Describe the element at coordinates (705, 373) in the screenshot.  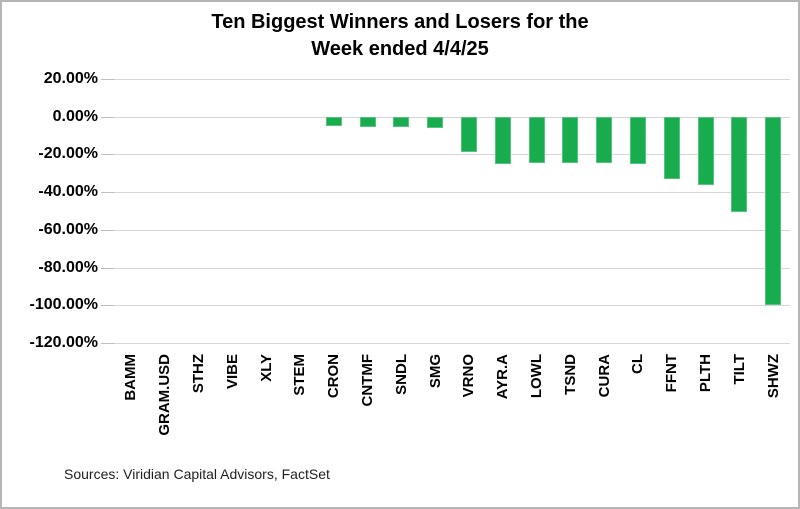
I see `x-axis-label-plth: PLTH` at that location.